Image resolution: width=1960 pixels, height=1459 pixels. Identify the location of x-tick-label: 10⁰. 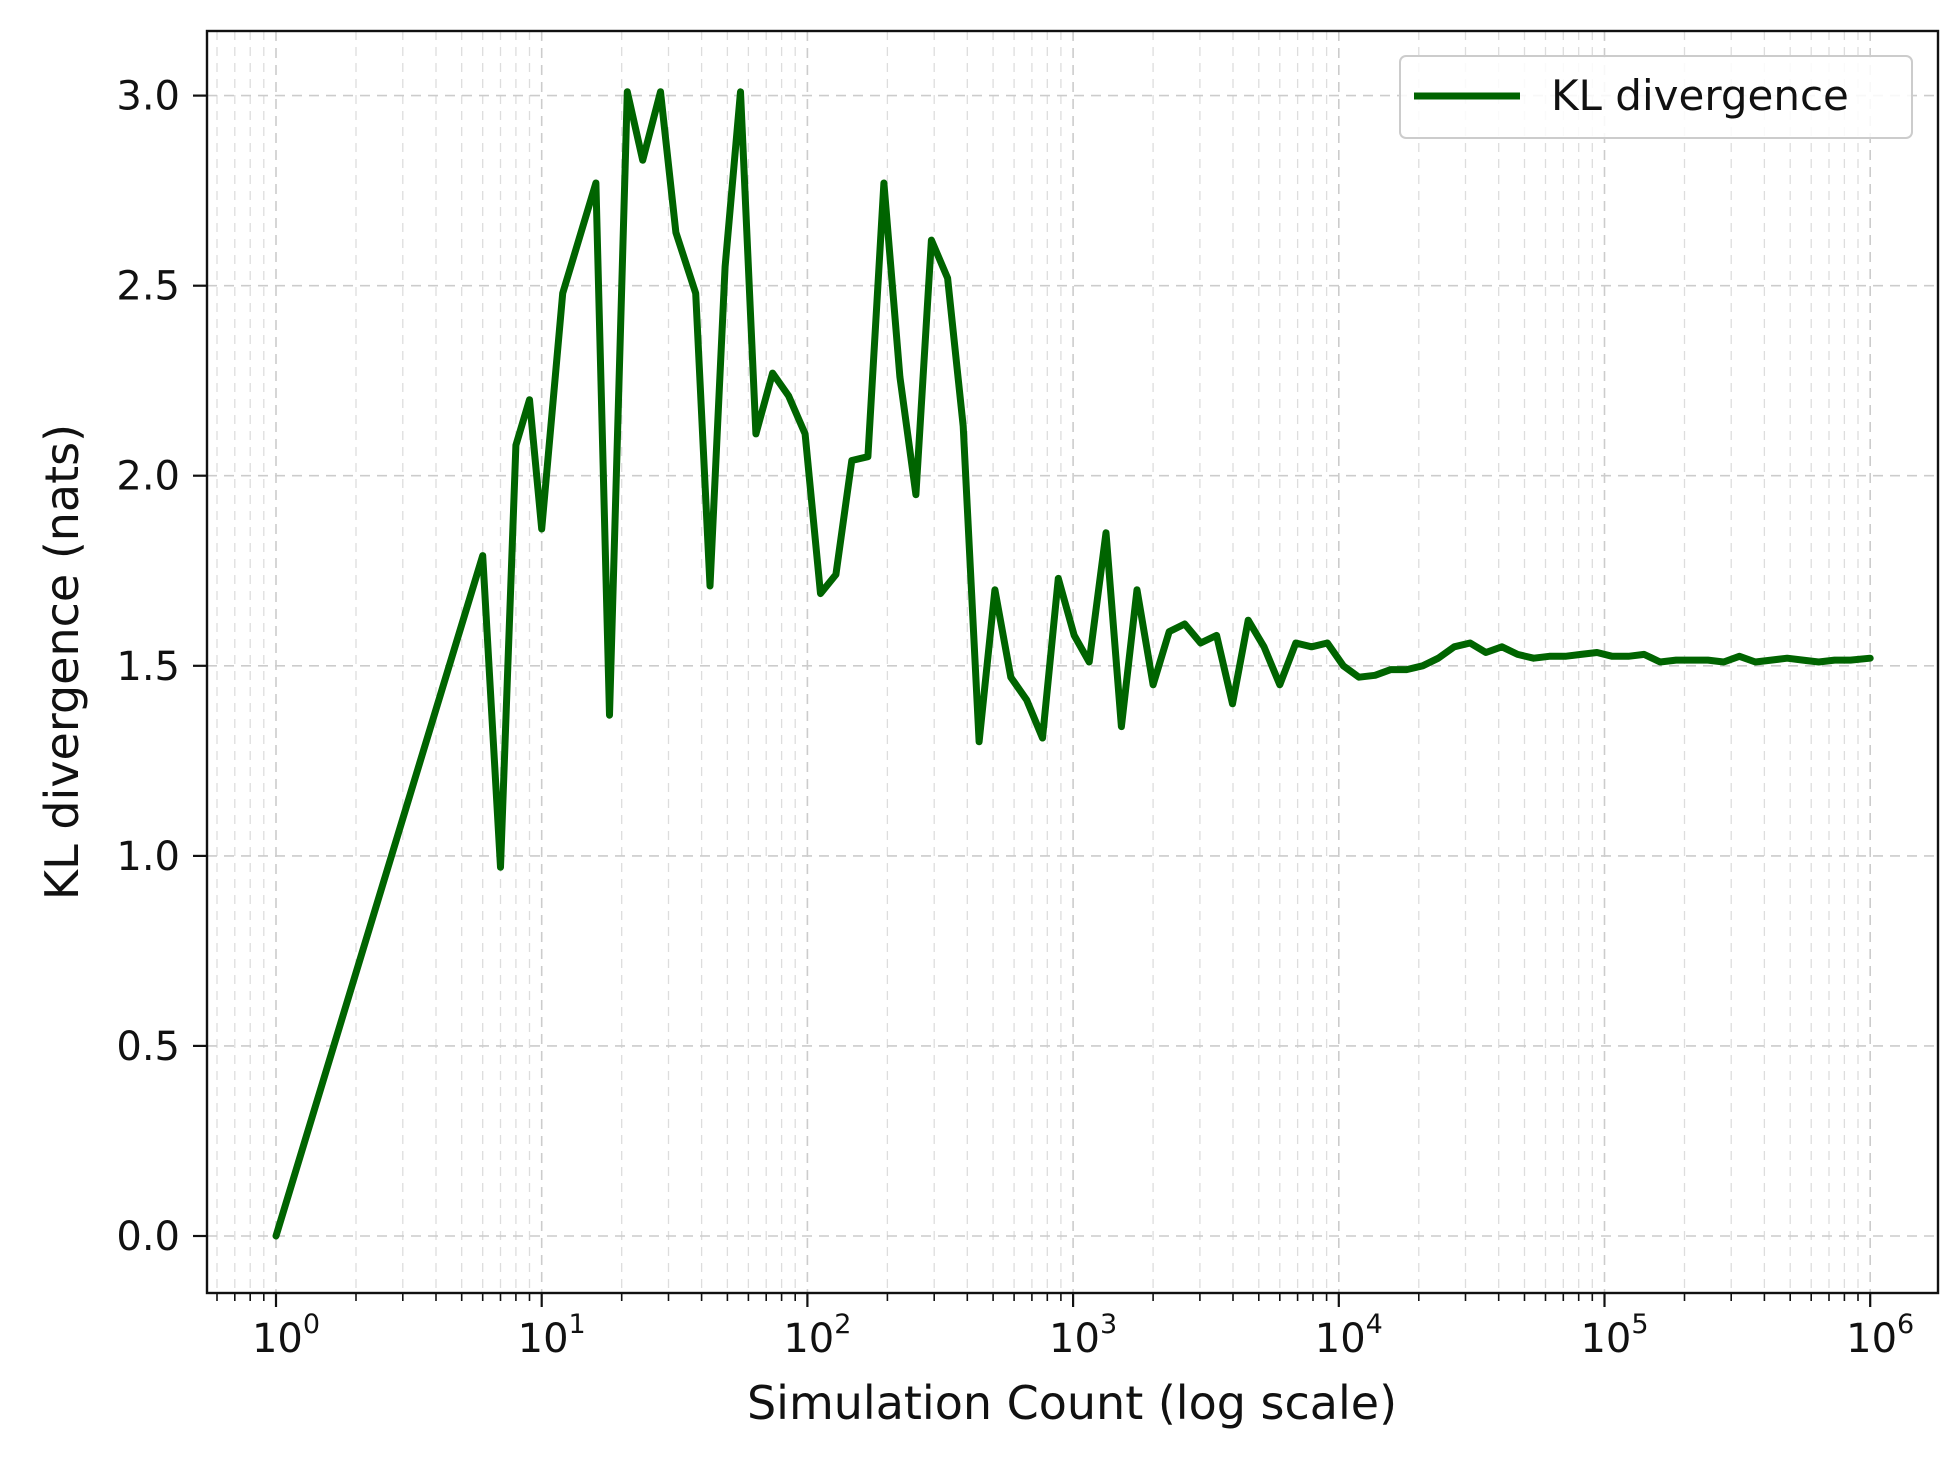
(286, 1335).